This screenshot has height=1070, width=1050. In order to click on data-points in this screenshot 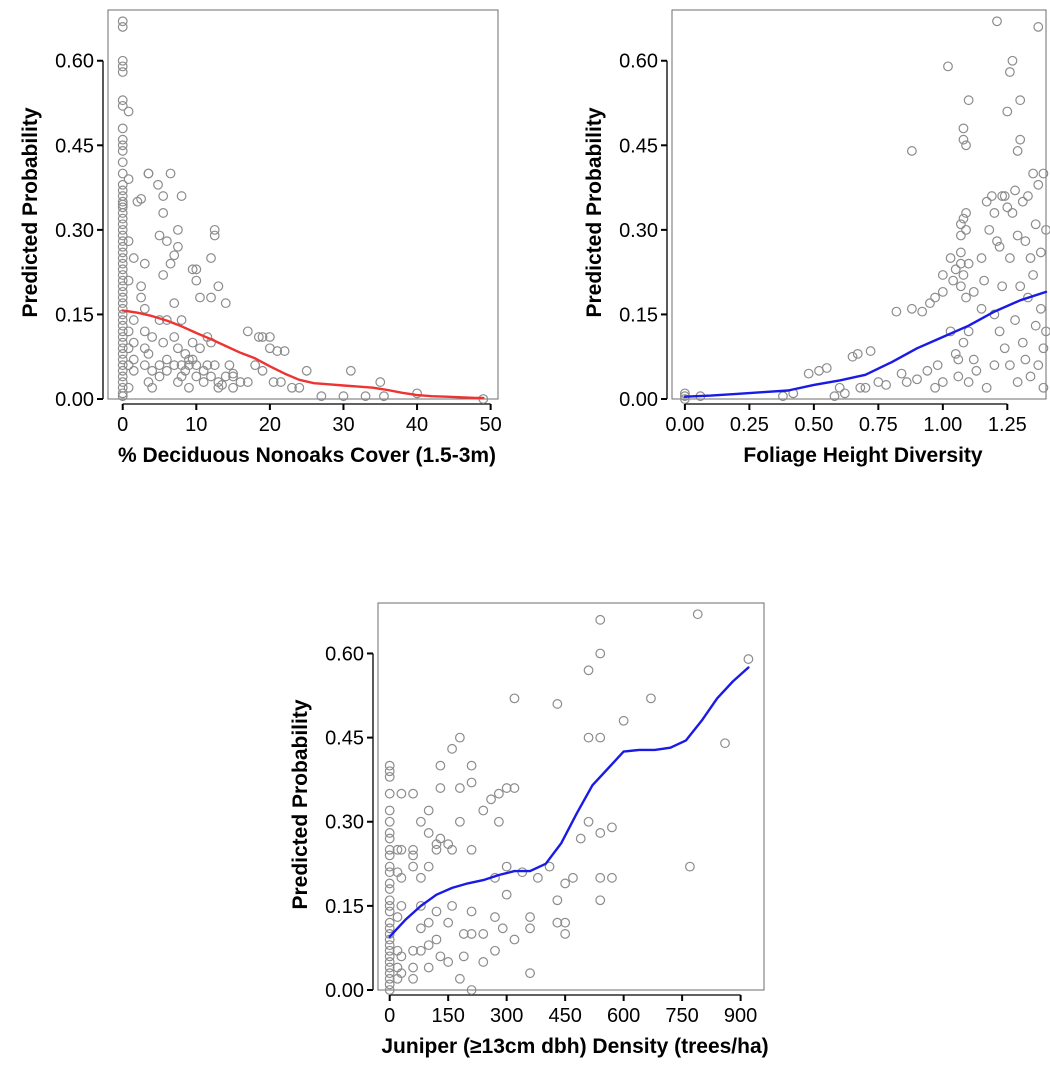, I will do `click(303, 210)`.